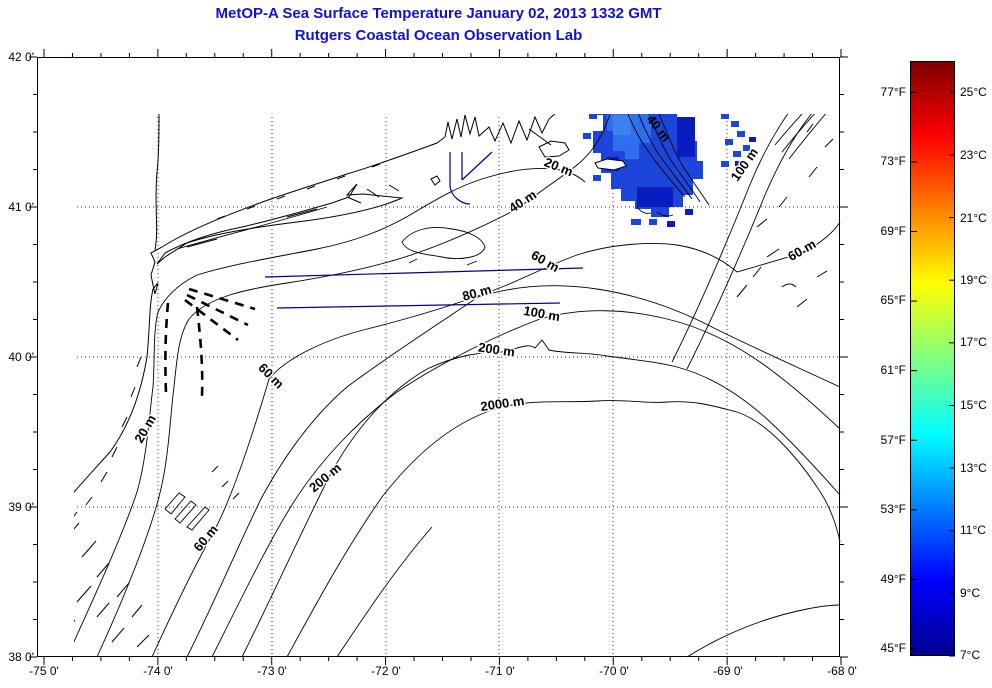  Describe the element at coordinates (252, 228) in the screenshot. I see `li-sound-contour` at that location.